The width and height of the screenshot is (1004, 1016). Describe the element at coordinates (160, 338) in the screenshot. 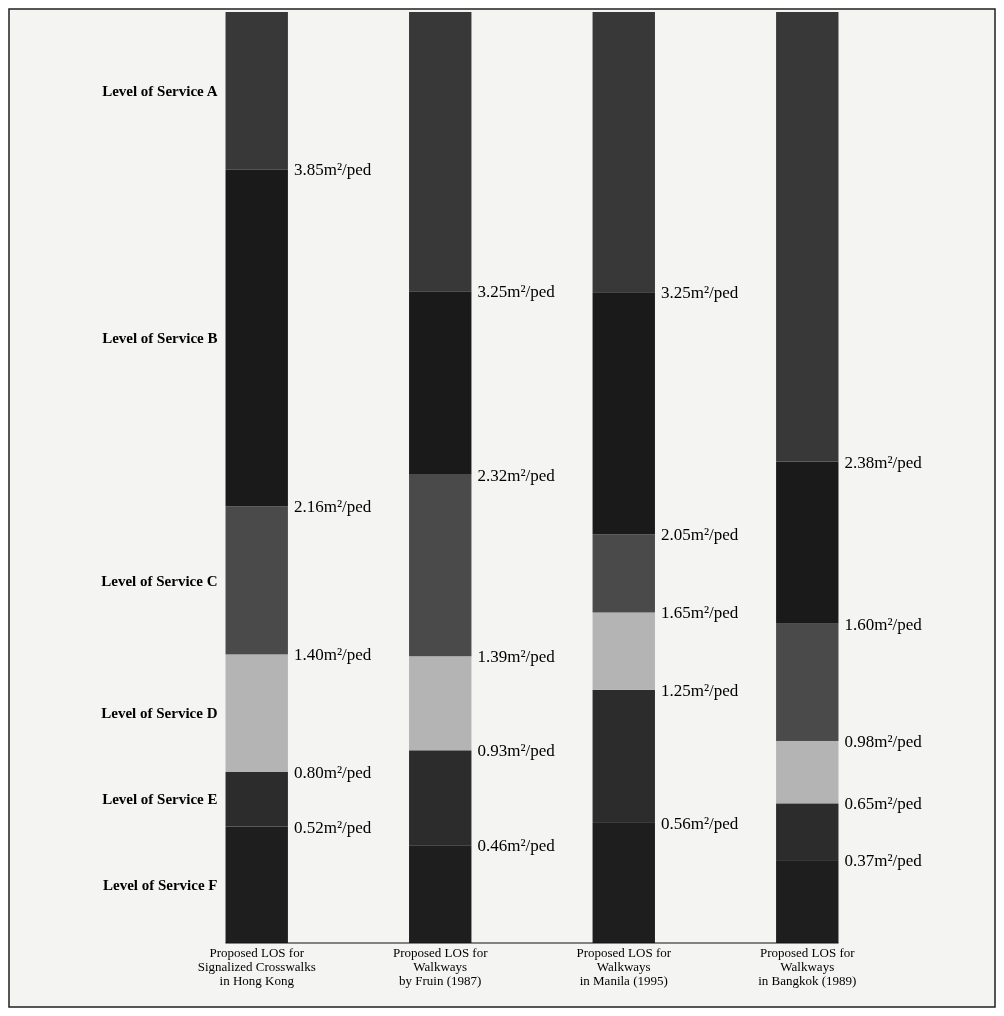

I see `series-label: Level of Service B` at that location.